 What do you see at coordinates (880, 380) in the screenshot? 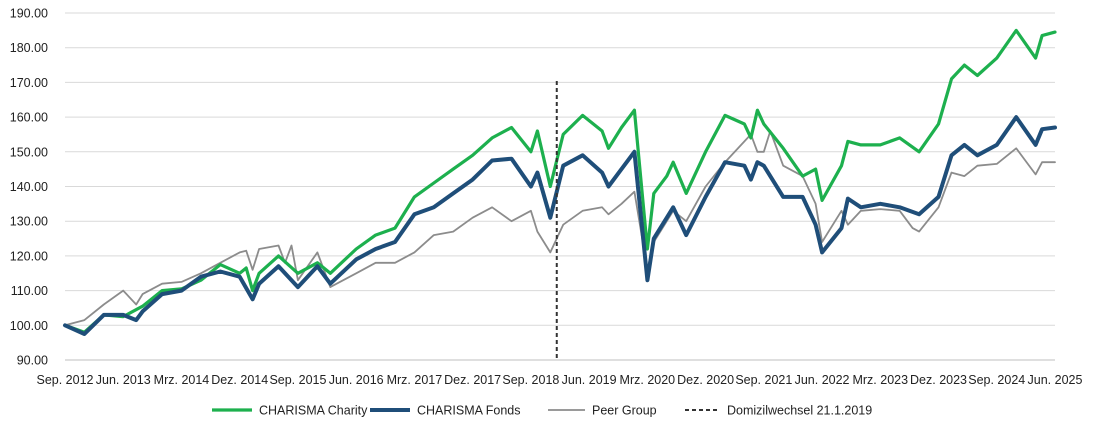
I see `x-tick-label: Mrz. 2023` at bounding box center [880, 380].